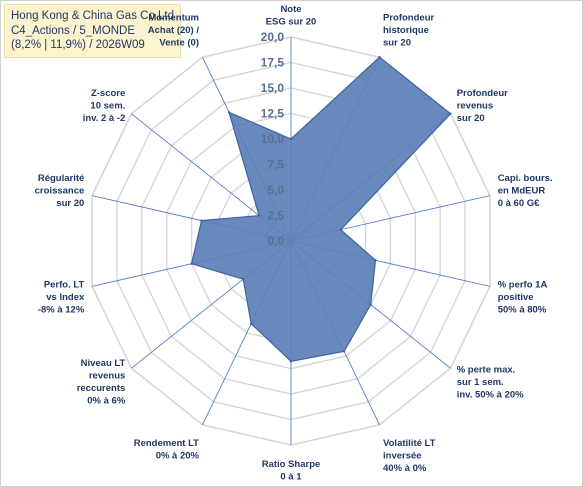 This screenshot has height=487, width=583. What do you see at coordinates (409, 456) in the screenshot?
I see `category-label: Volatilité LT inversée 40% à 0%` at bounding box center [409, 456].